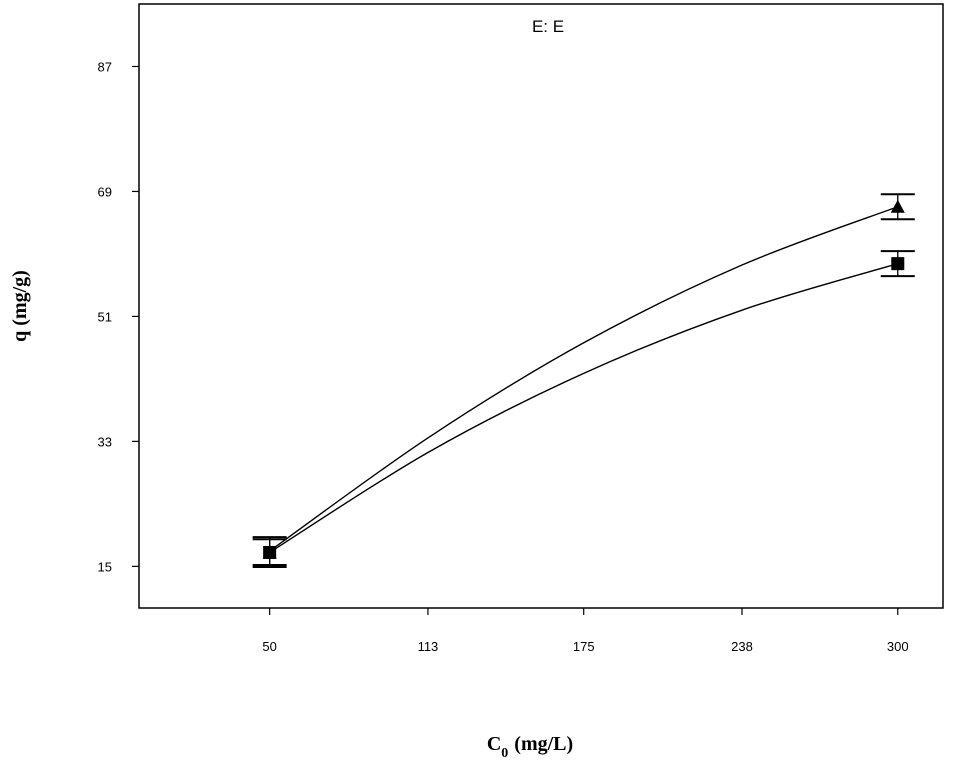 Image resolution: width=962 pixels, height=766 pixels. What do you see at coordinates (428, 646) in the screenshot?
I see `x-tick-label: 113` at bounding box center [428, 646].